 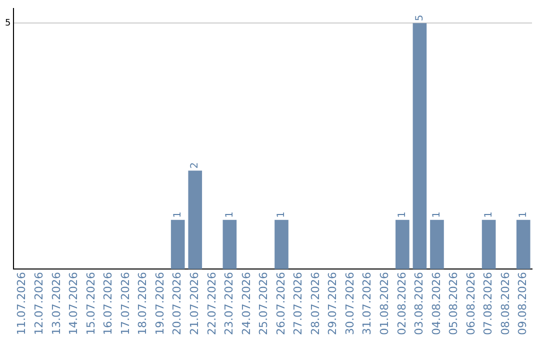 I want to click on data-label: 5, so click(x=420, y=18).